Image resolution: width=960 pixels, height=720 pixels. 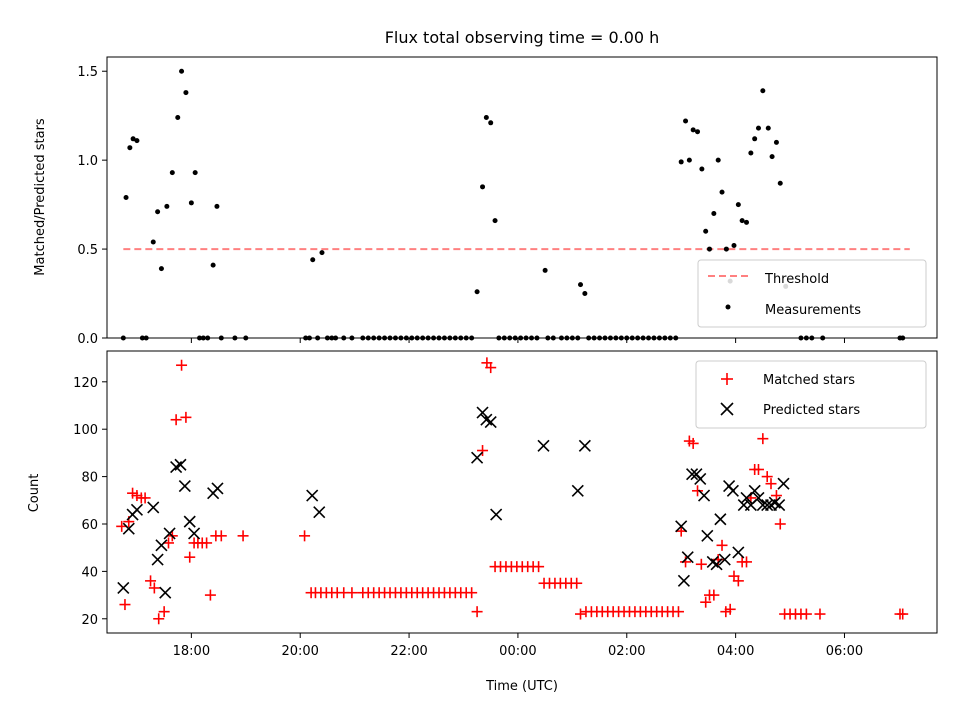 What do you see at coordinates (811, 410) in the screenshot?
I see `predicted-legend-label: Predicted stars` at bounding box center [811, 410].